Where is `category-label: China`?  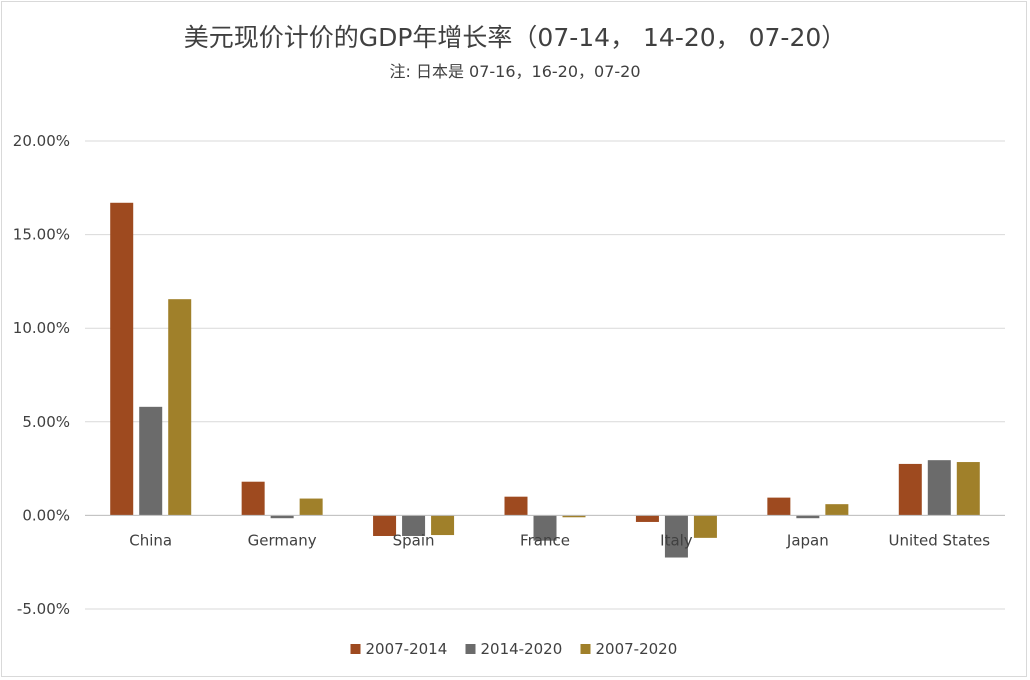
category-label: China is located at coordinates (150, 540).